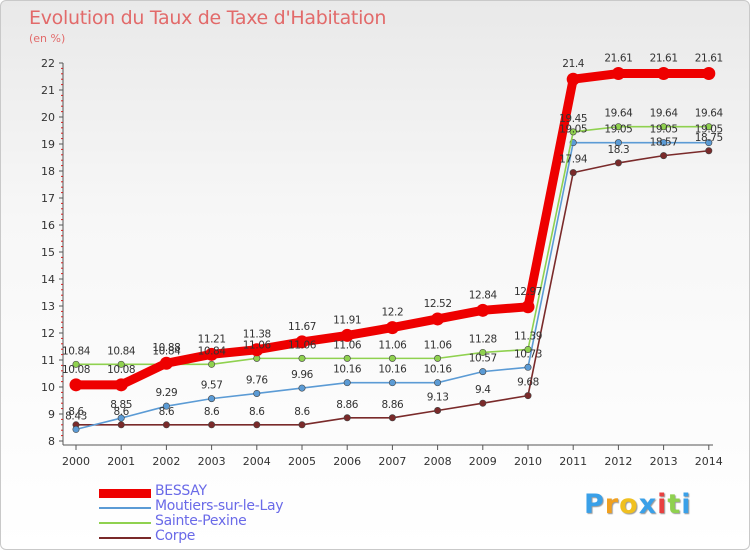 This screenshot has width=750, height=550. I want to click on x-tick-label: 2000, so click(76, 461).